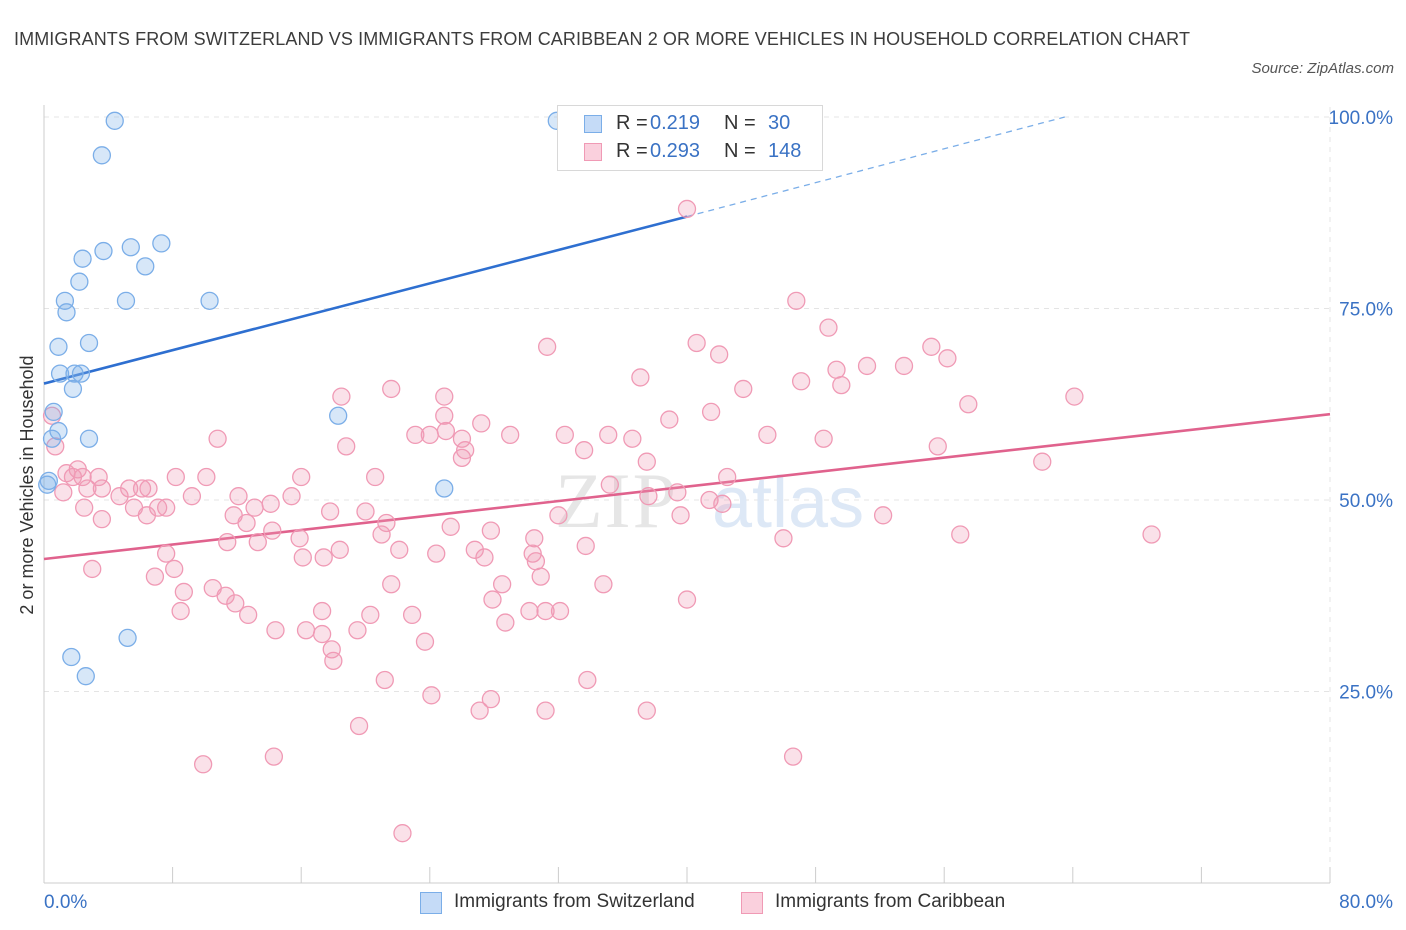 The width and height of the screenshot is (1406, 930). What do you see at coordinates (1366, 310) in the screenshot?
I see `y-tick-label: 75.0%` at bounding box center [1366, 310].